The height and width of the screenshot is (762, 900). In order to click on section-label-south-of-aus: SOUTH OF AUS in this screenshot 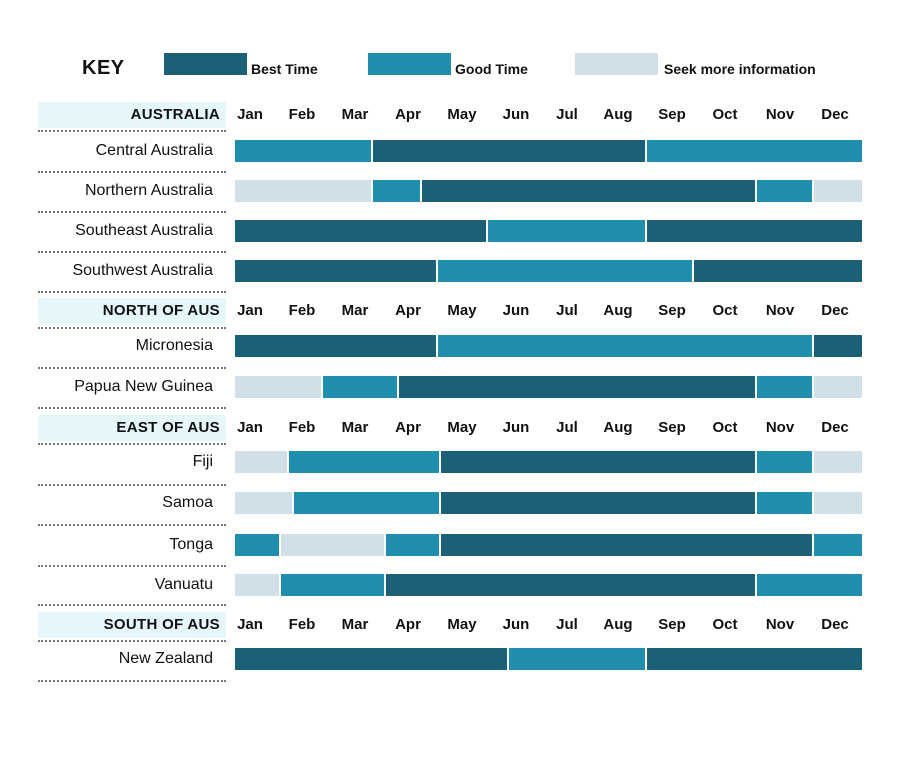, I will do `click(132, 625)`.